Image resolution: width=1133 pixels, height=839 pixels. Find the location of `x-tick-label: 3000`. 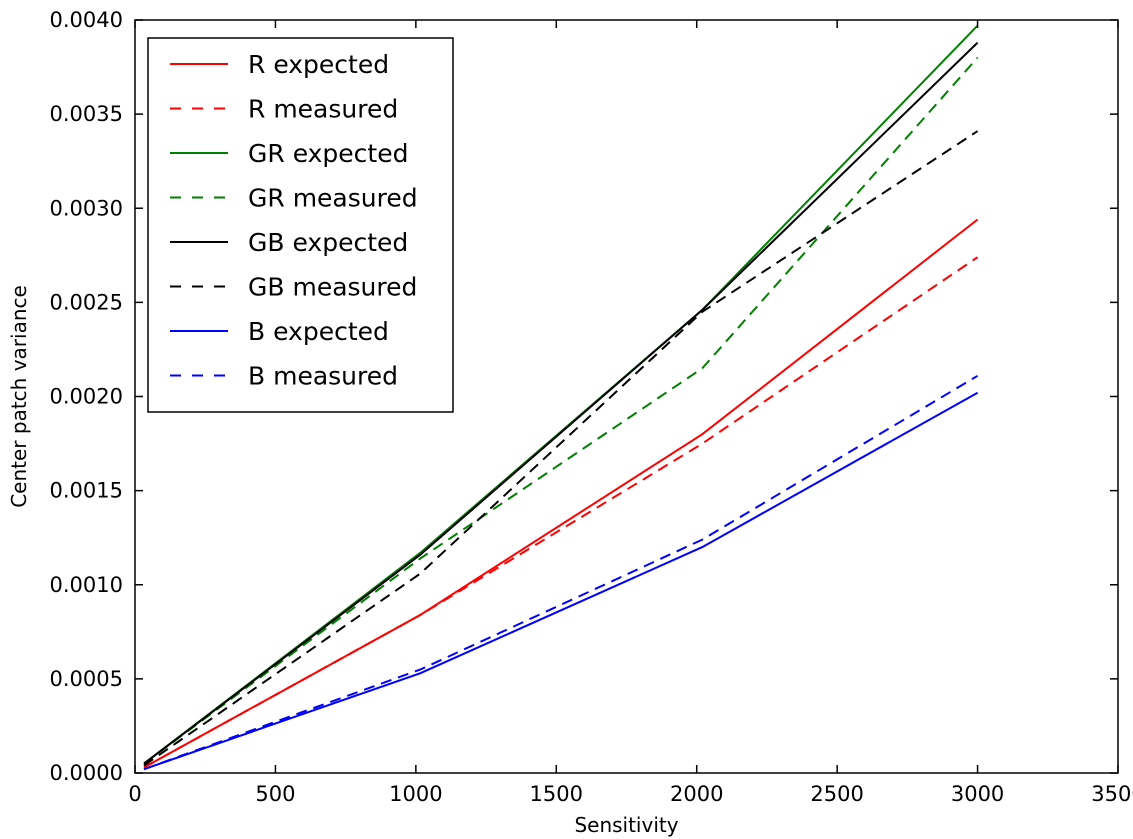

x-tick-label: 3000 is located at coordinates (977, 794).